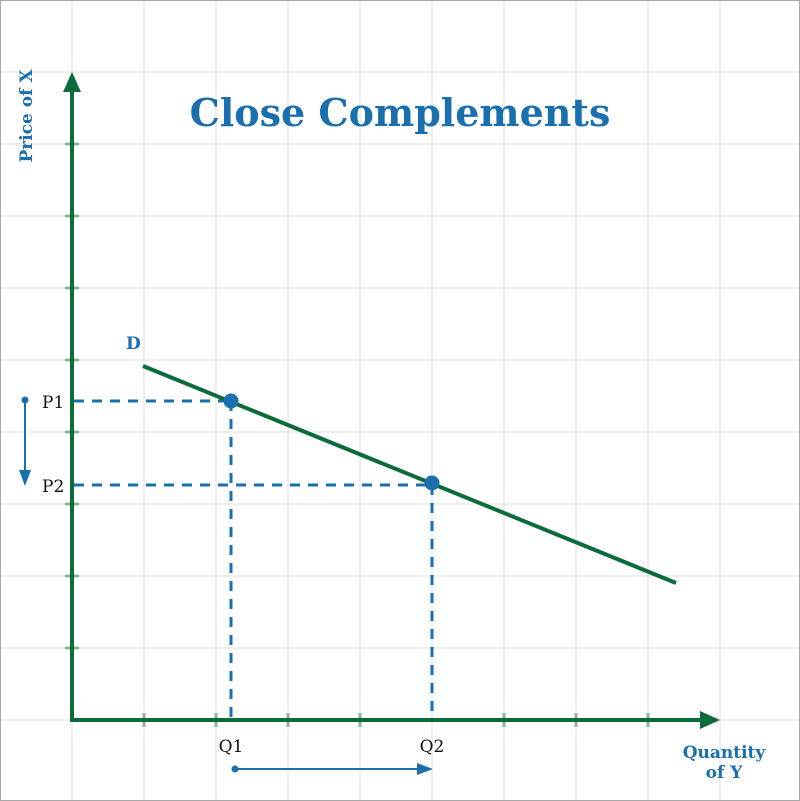 This screenshot has height=801, width=800. I want to click on x-axis-label-line2: of Y, so click(725, 773).